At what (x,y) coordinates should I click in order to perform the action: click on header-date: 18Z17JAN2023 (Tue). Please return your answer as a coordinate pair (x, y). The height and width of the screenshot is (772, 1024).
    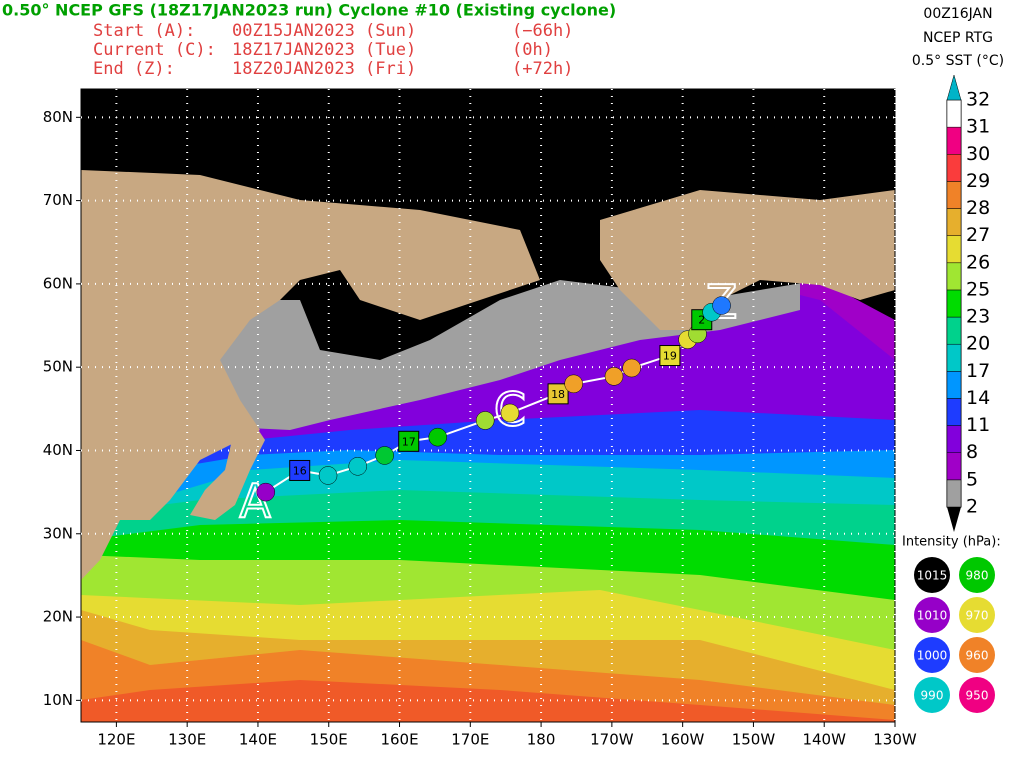
    Looking at the image, I should click on (324, 50).